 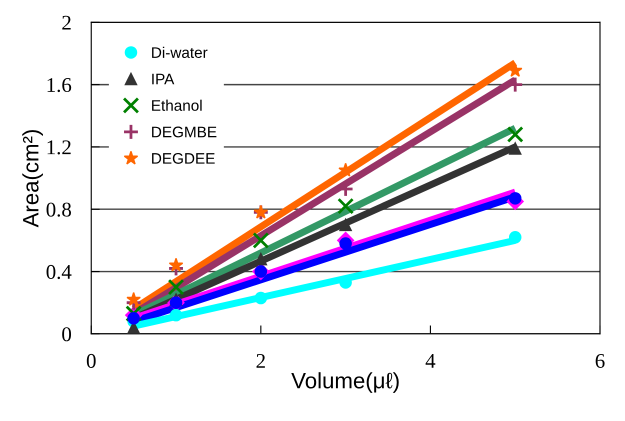 I want to click on legend-label: IPA, so click(x=163, y=79).